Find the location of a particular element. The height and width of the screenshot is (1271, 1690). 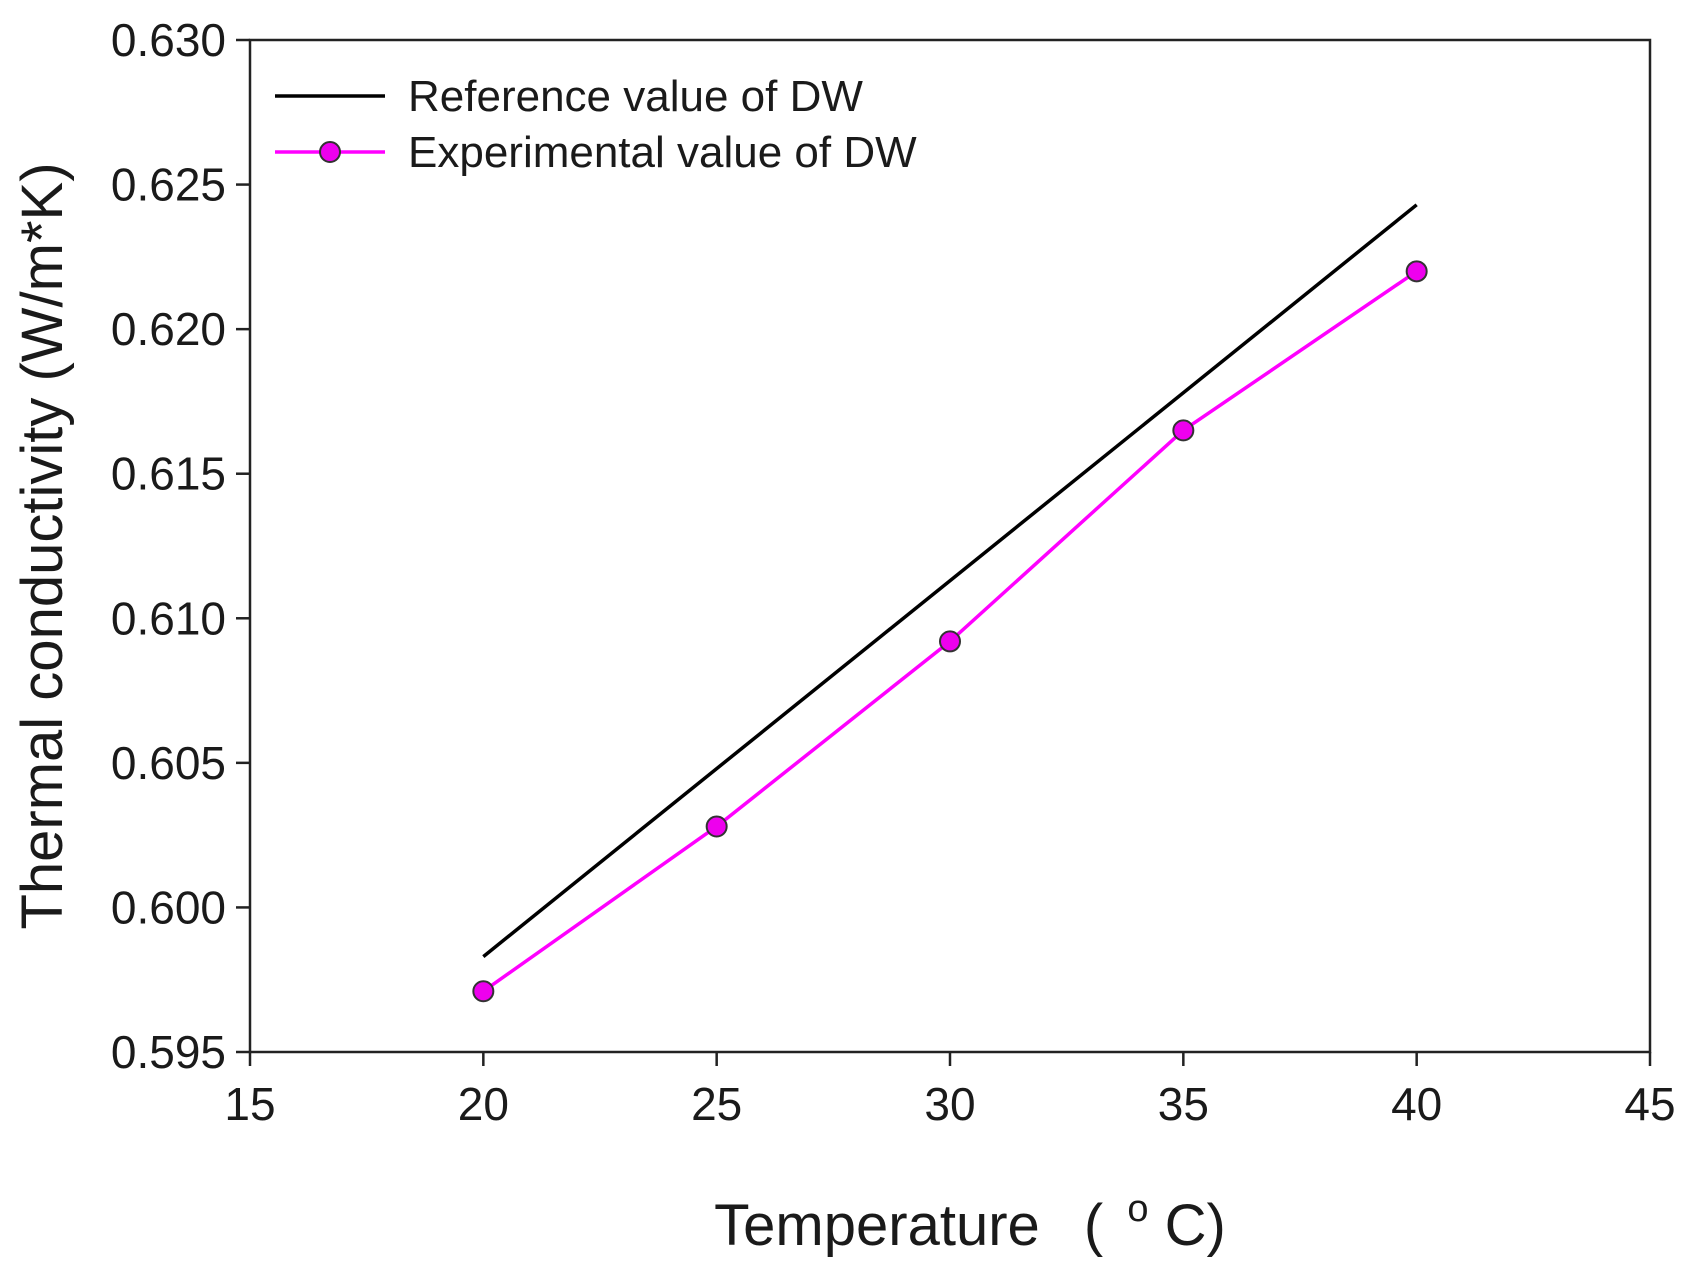

x-tick-label: 25 is located at coordinates (716, 1104).